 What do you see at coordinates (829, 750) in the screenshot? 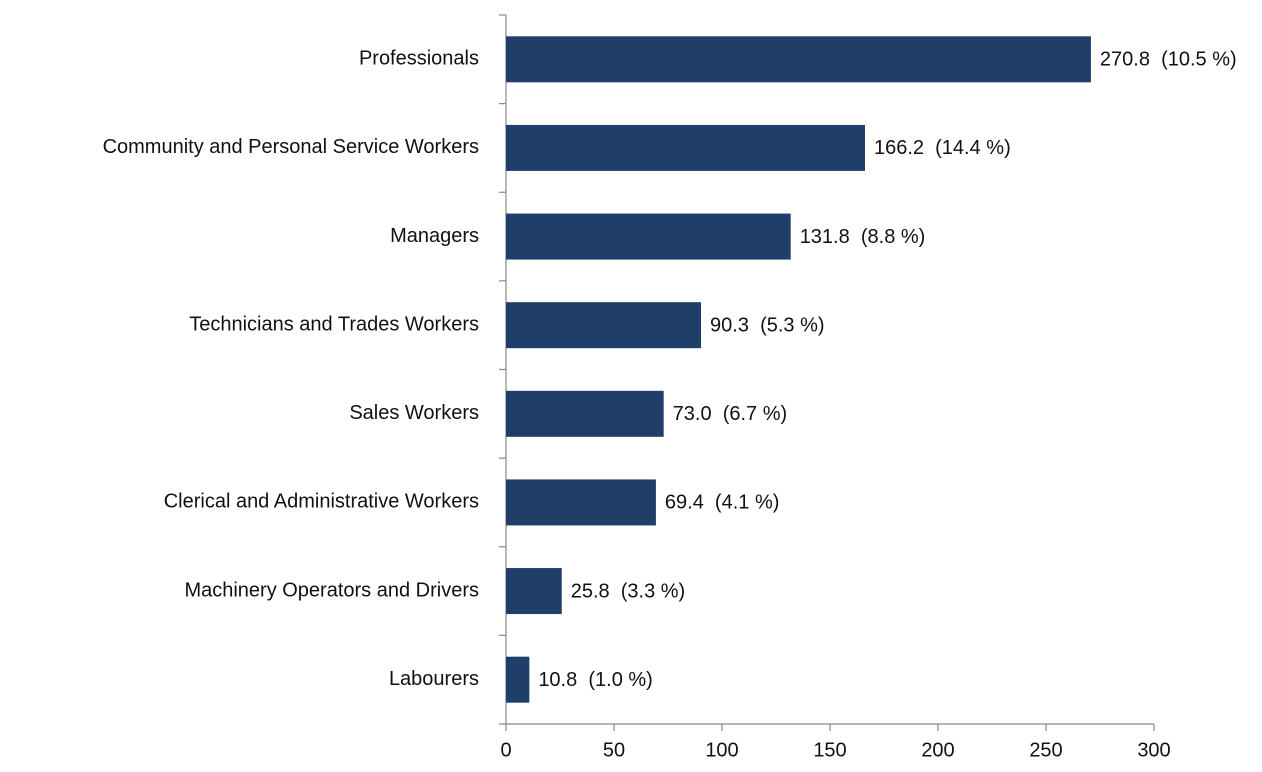
I see `x-tick-label: 150` at bounding box center [829, 750].